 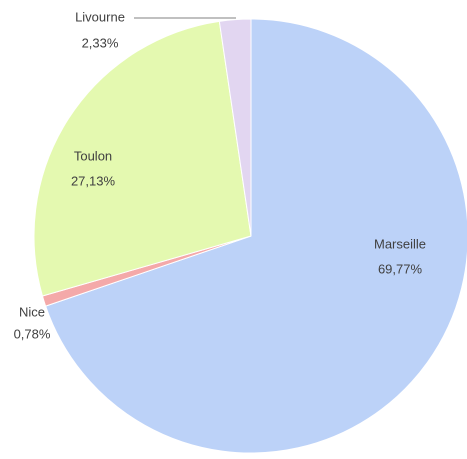 What do you see at coordinates (400, 243) in the screenshot?
I see `category-label: Marseille` at bounding box center [400, 243].